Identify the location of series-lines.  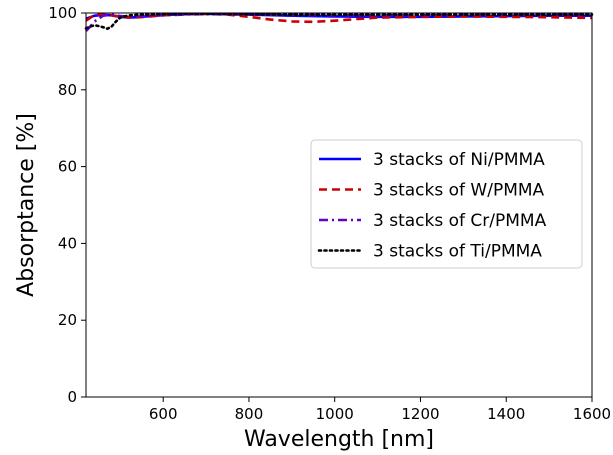
(339, 22).